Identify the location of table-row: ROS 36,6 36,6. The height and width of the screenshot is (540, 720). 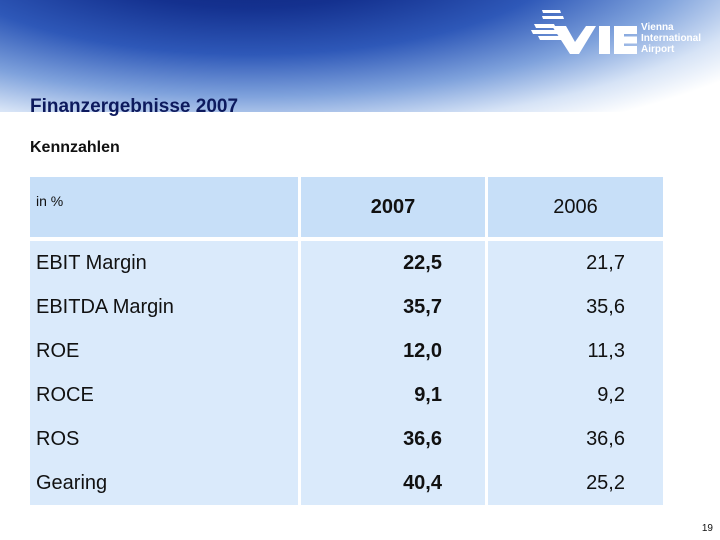
(346, 439).